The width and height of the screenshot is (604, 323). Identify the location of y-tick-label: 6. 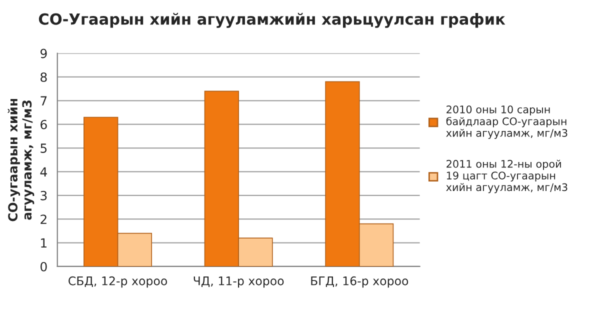
(43, 125).